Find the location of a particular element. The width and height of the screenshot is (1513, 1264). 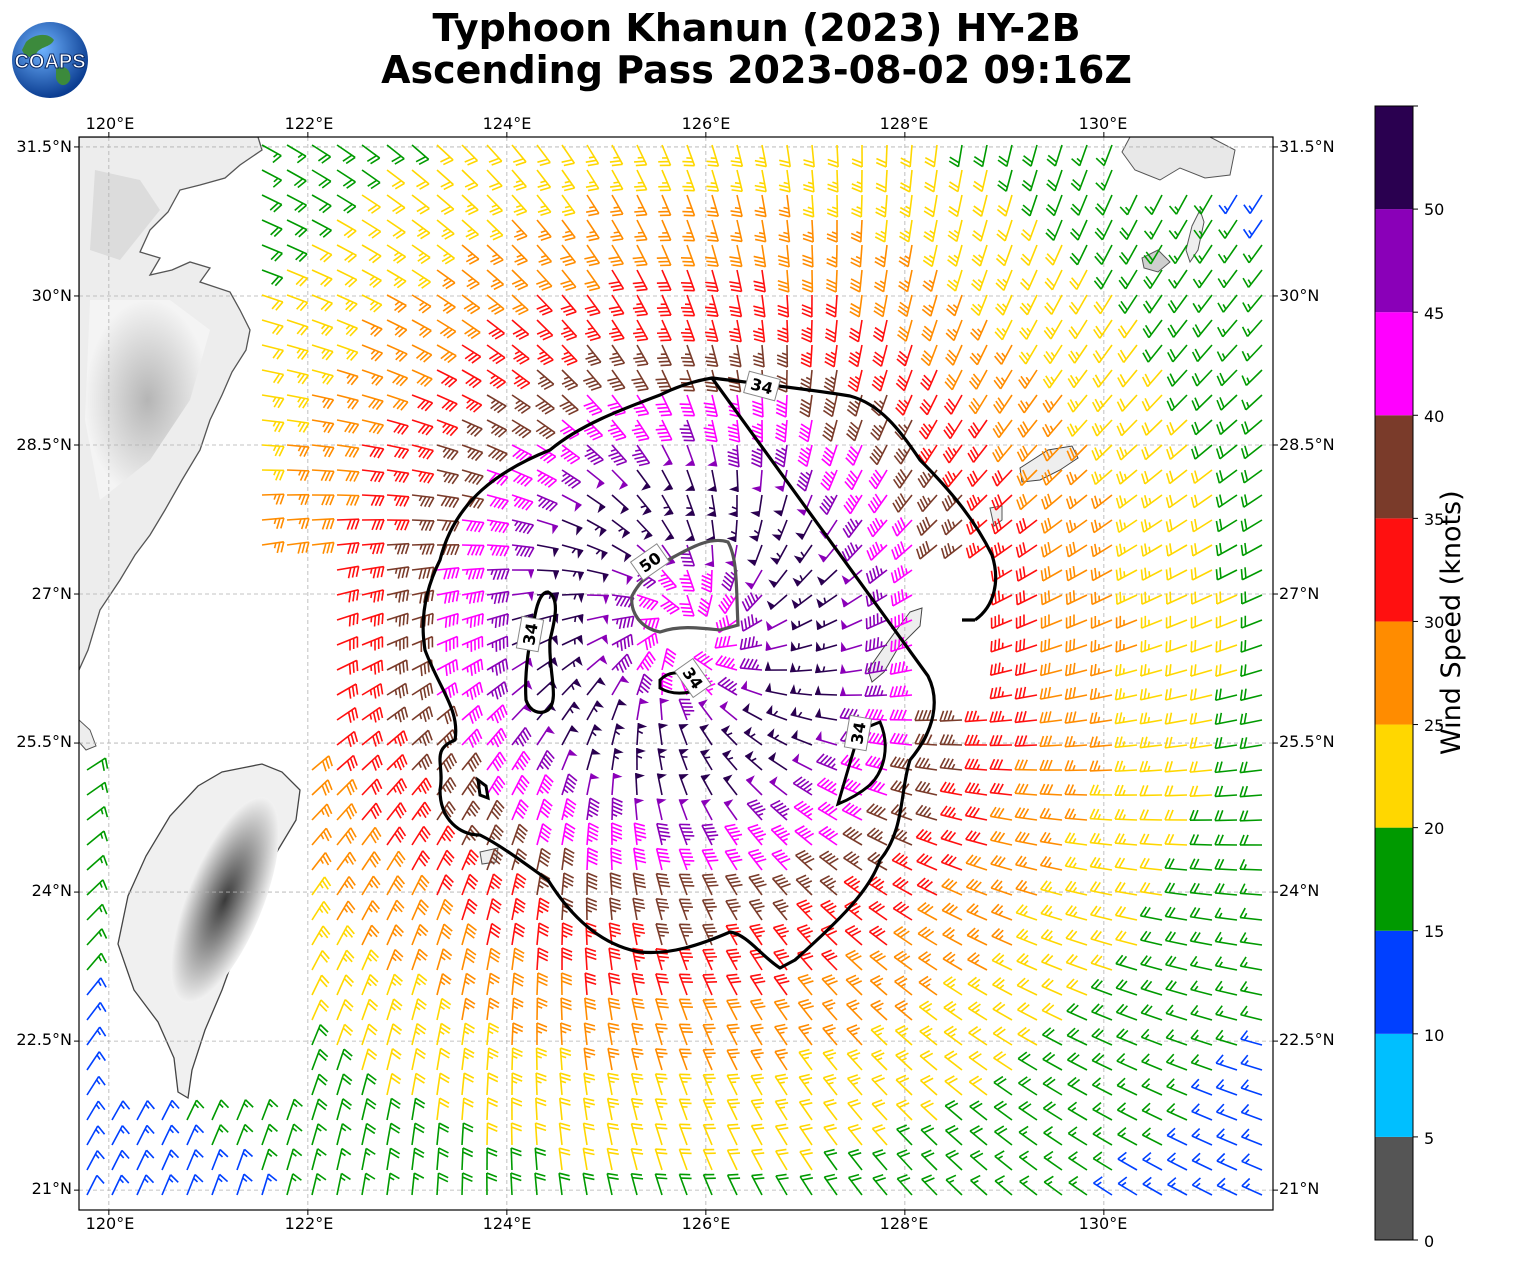

globe-icon: COAPS is located at coordinates (50, 60).